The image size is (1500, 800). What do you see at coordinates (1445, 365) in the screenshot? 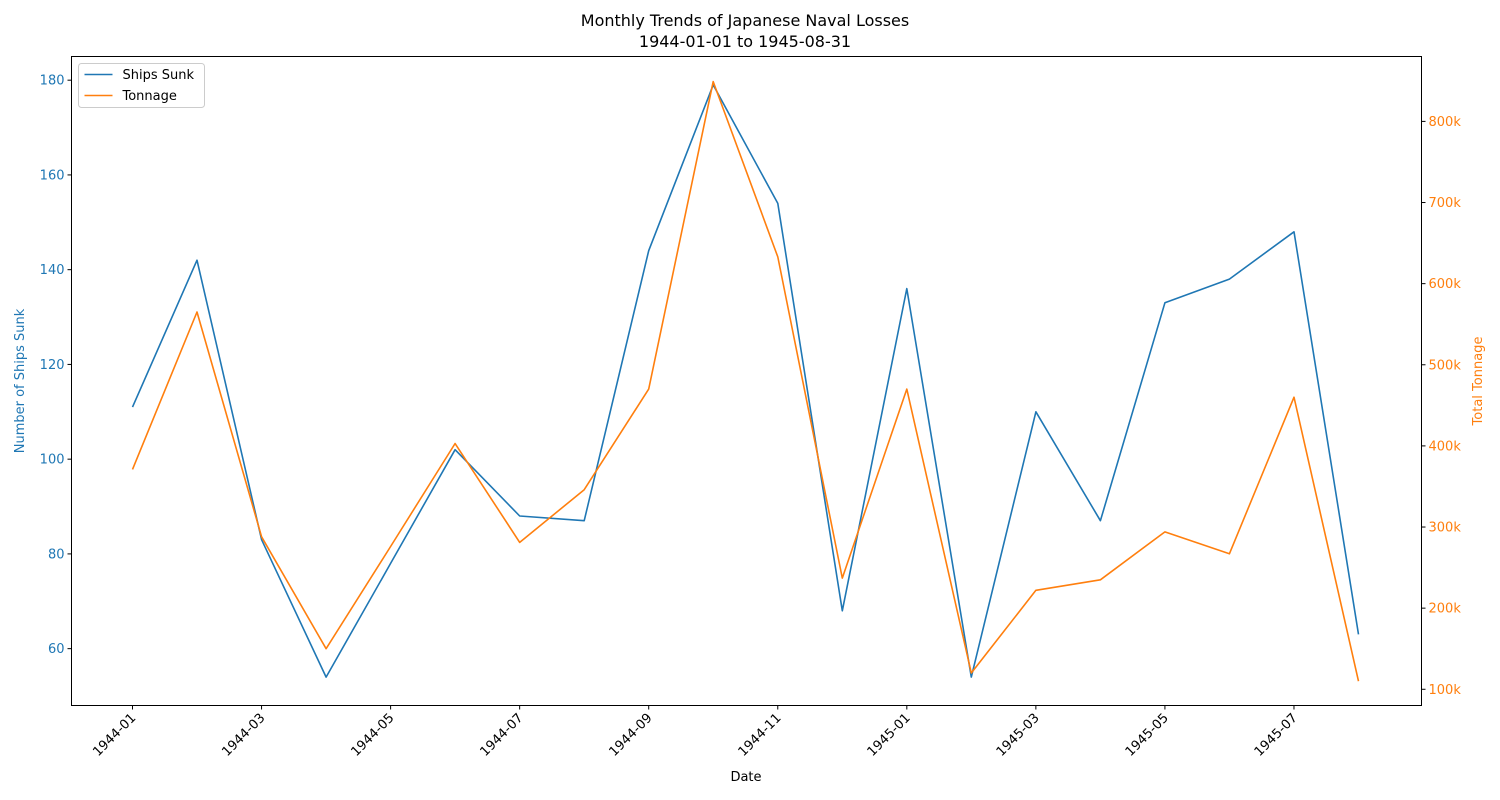
I see `y-right-tick-label: 500k` at bounding box center [1445, 365].